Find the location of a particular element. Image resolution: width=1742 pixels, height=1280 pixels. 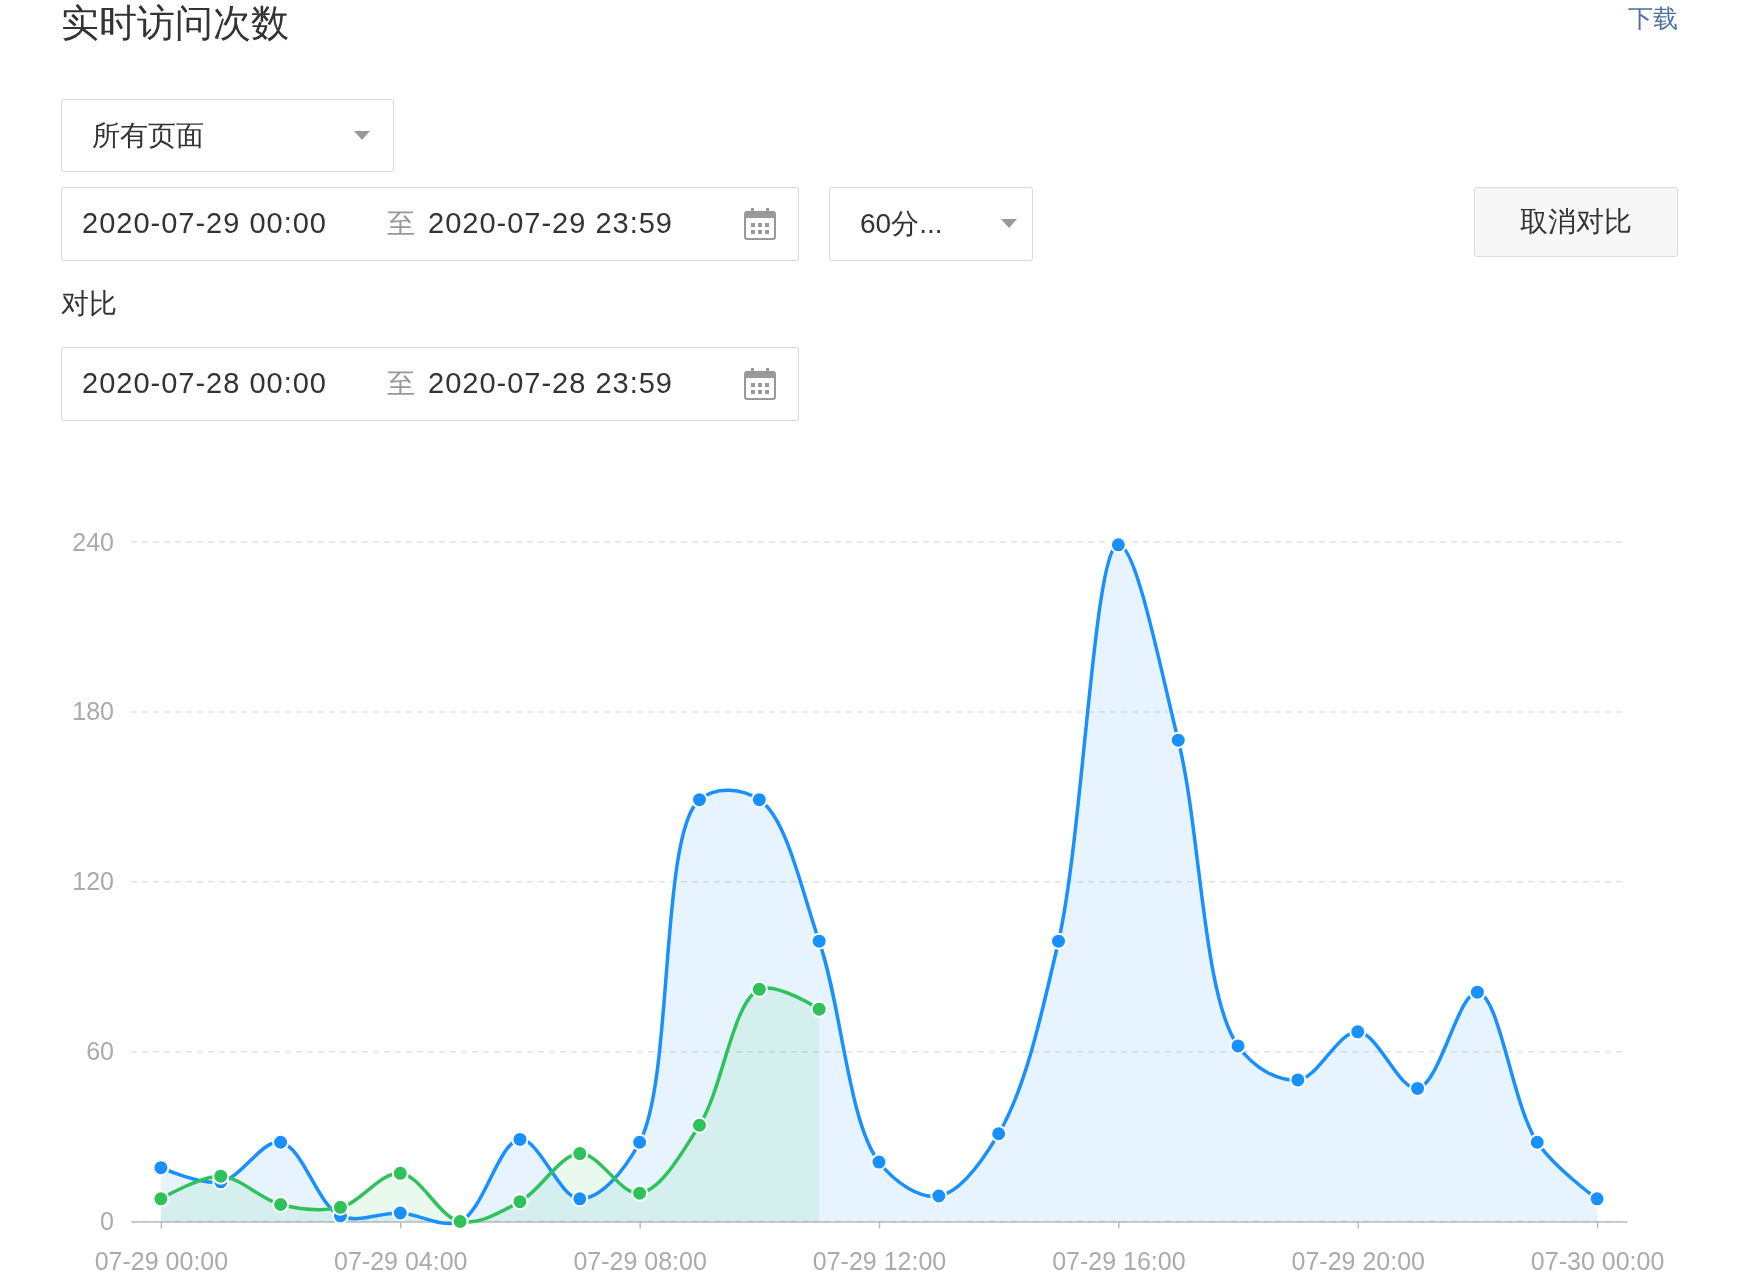

date-range-field: 2020-07-29 00:00 至 2020-07-29 23:59 is located at coordinates (430, 224).